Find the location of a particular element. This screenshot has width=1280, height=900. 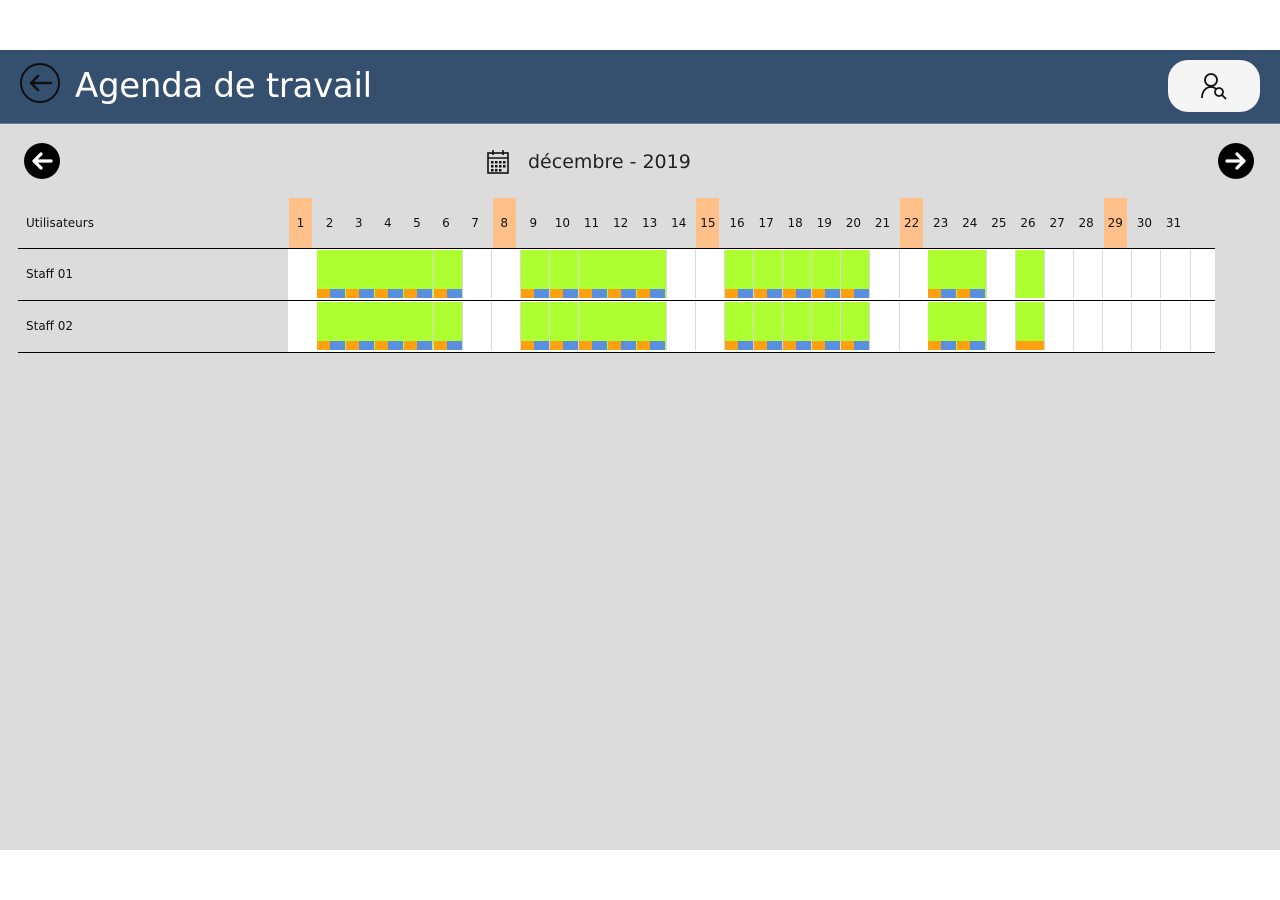

calendar-icon is located at coordinates (498, 162).